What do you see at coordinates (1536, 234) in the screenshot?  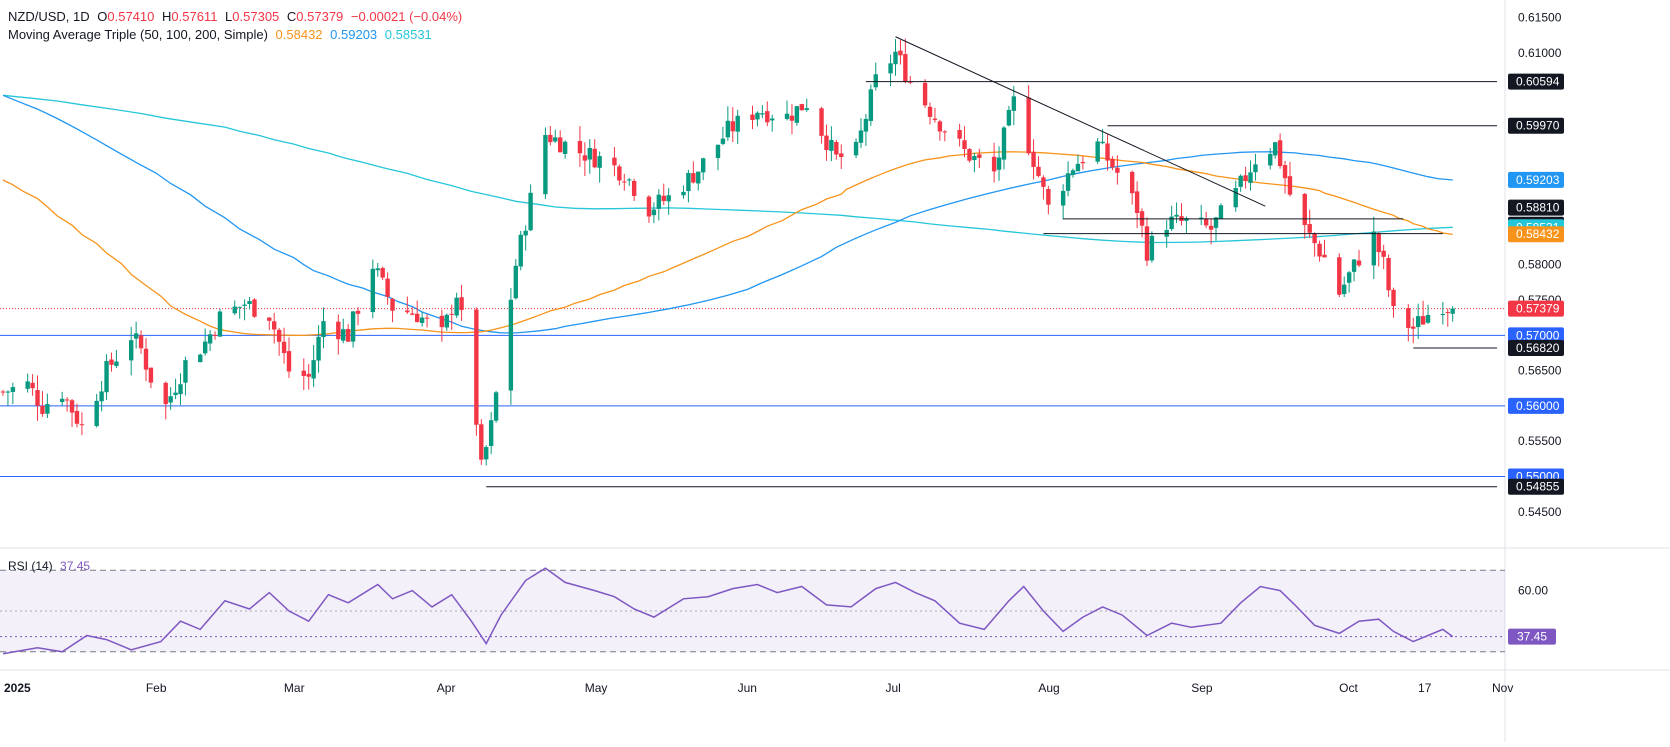 I see `price-badge-bg` at bounding box center [1536, 234].